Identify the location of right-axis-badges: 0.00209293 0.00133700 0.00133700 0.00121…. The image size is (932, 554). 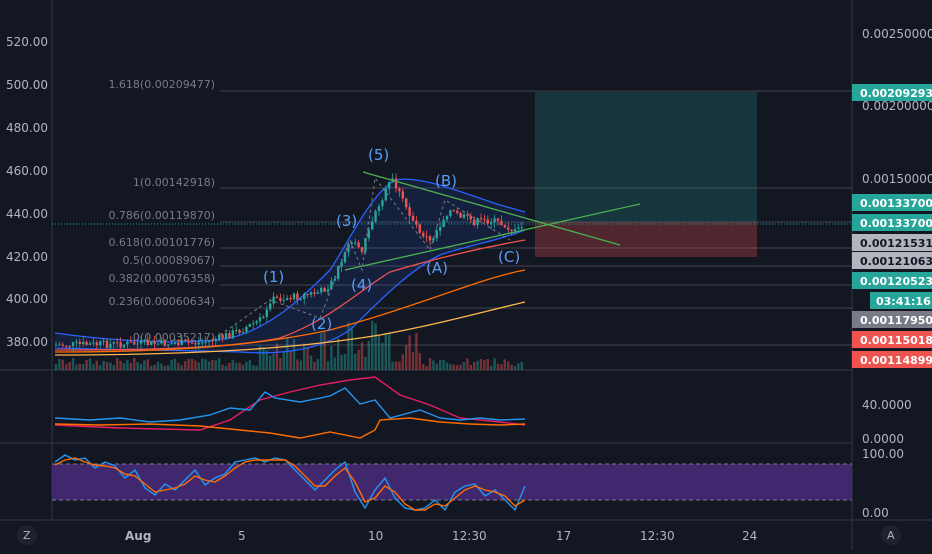
(892, 226).